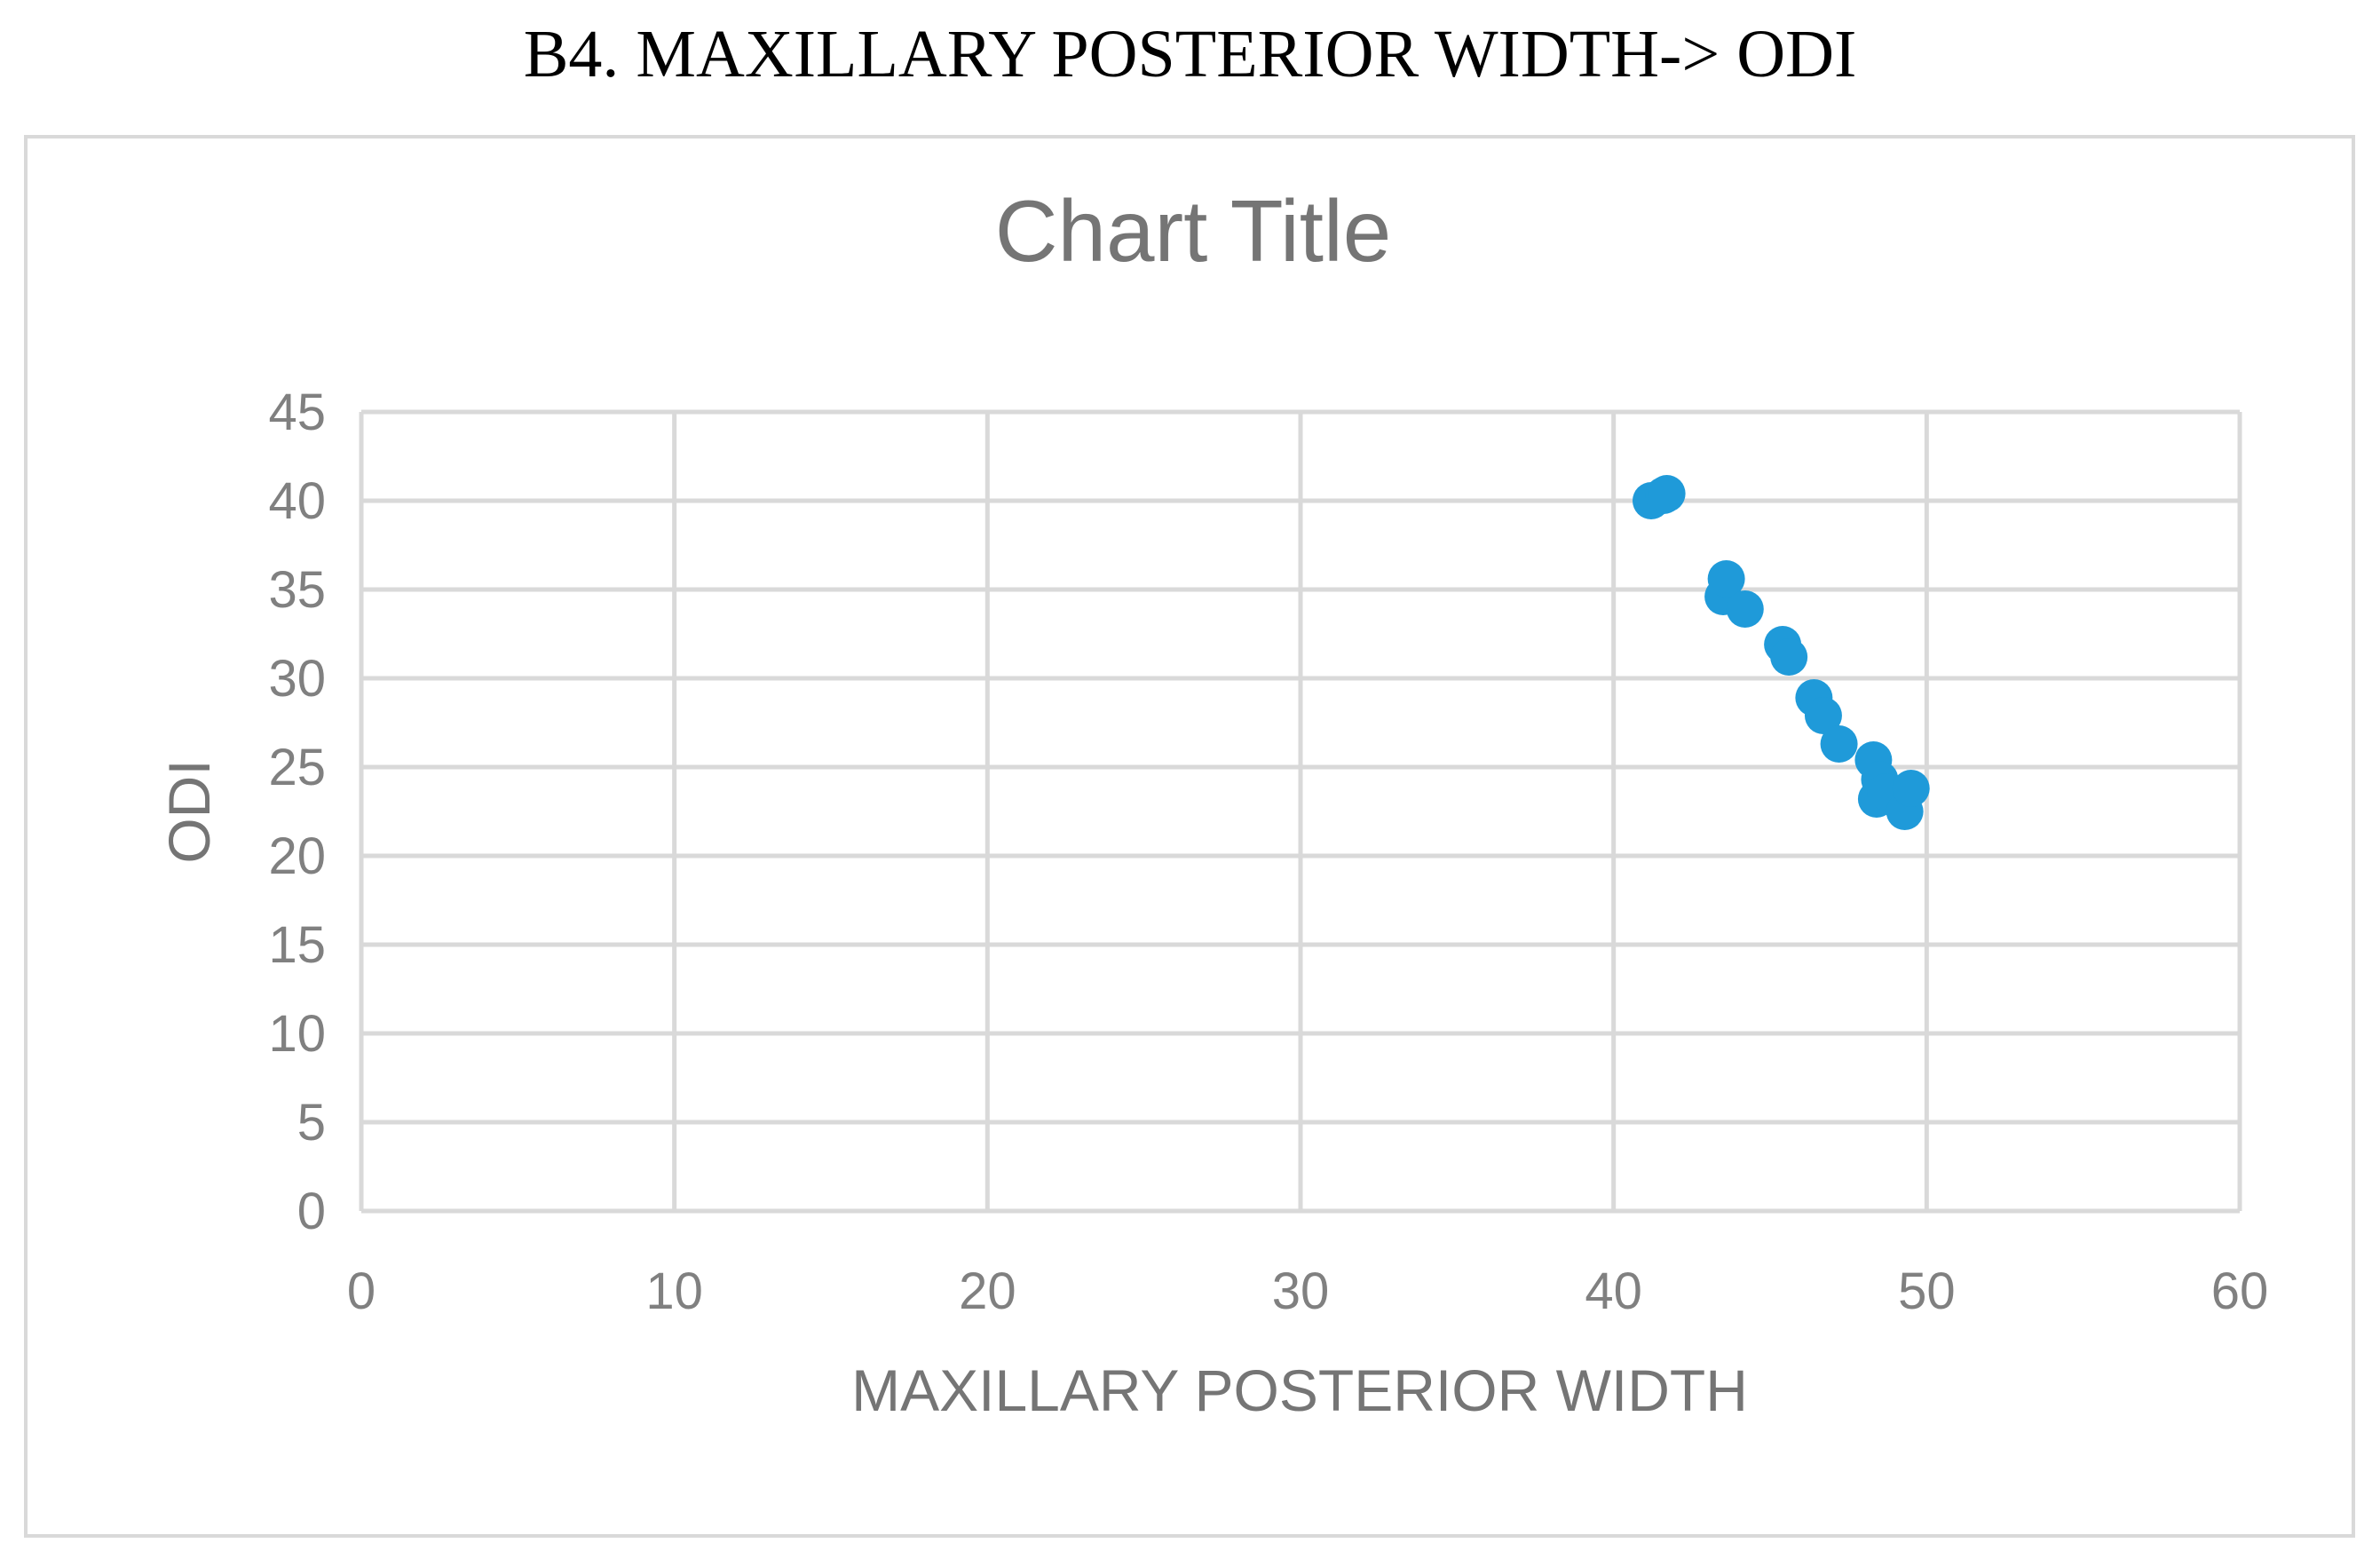 The height and width of the screenshot is (1559, 2380). What do you see at coordinates (674, 1291) in the screenshot?
I see `x-tick-label-1: 10` at bounding box center [674, 1291].